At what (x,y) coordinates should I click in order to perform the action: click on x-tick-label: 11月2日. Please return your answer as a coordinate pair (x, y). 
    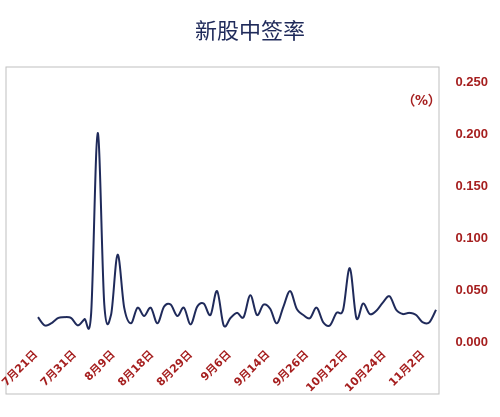
    Looking at the image, I should click on (406, 368).